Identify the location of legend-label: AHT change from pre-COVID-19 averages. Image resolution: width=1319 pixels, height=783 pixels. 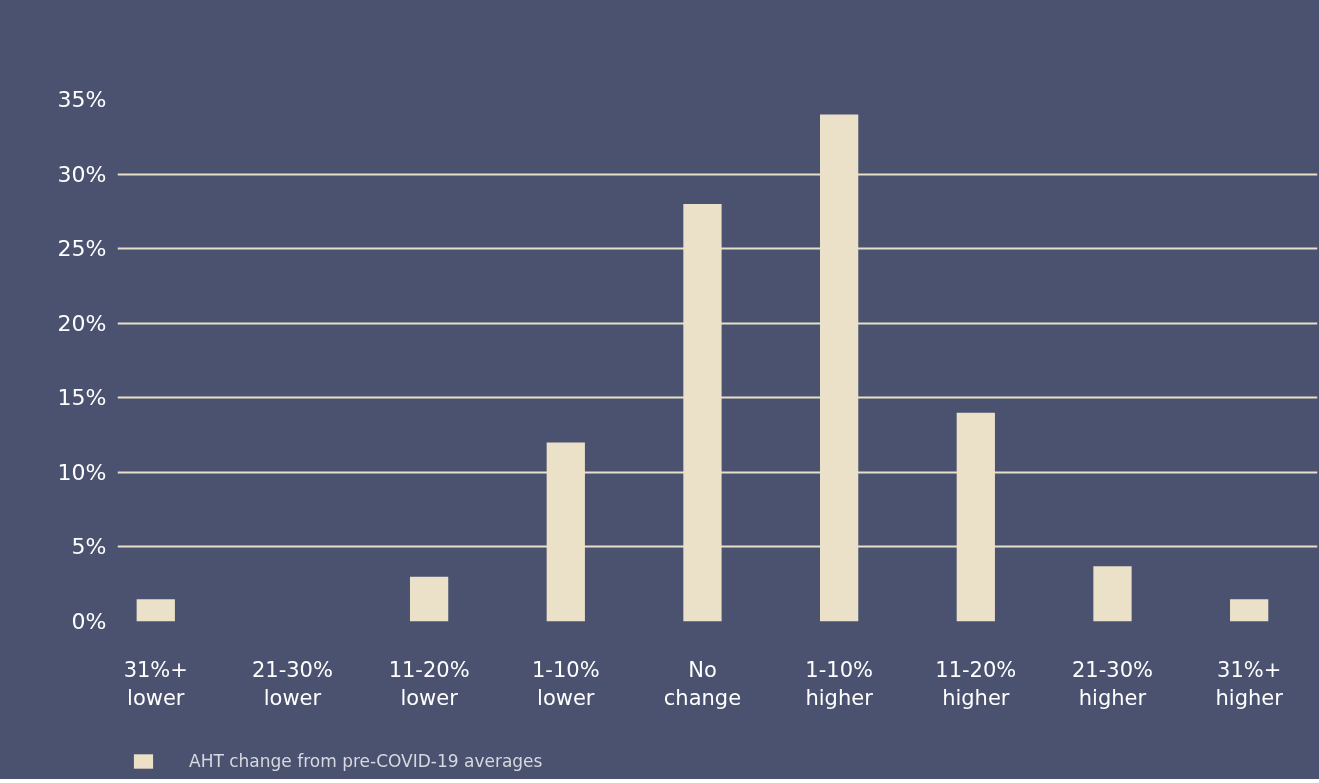
(366, 761).